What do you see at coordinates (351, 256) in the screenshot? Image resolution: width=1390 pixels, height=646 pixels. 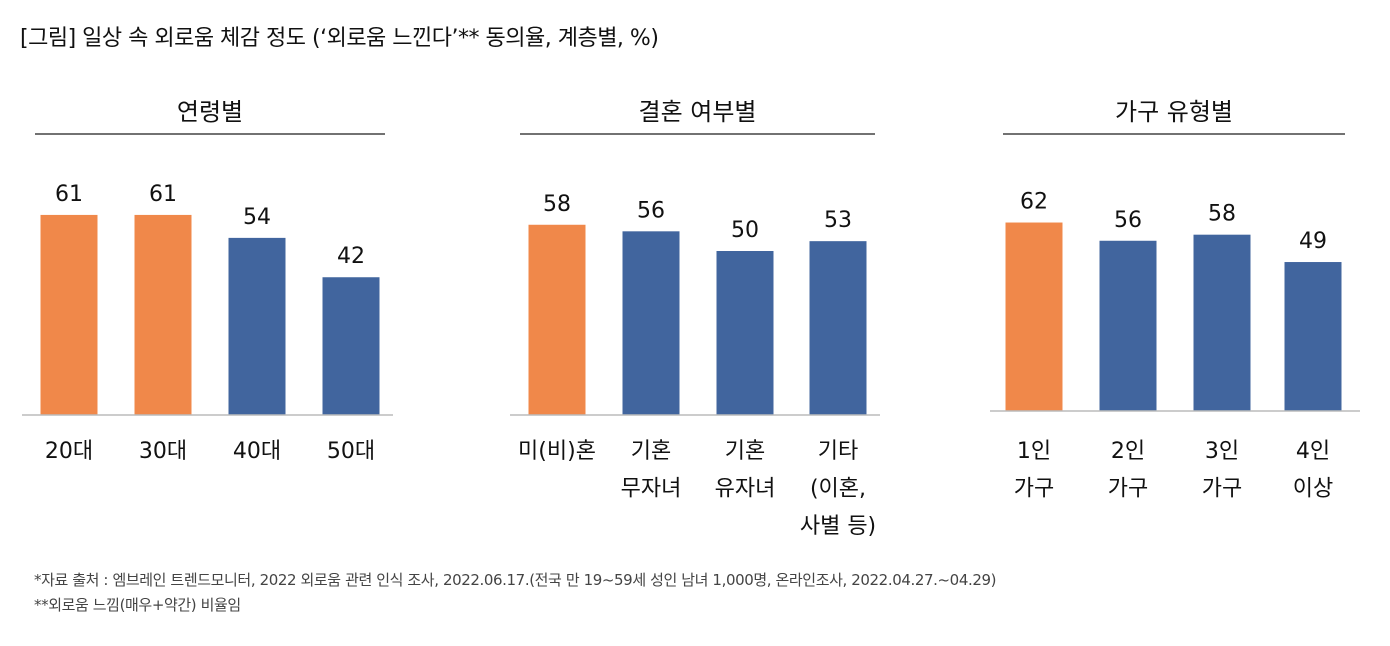 I see `data-label: 42` at bounding box center [351, 256].